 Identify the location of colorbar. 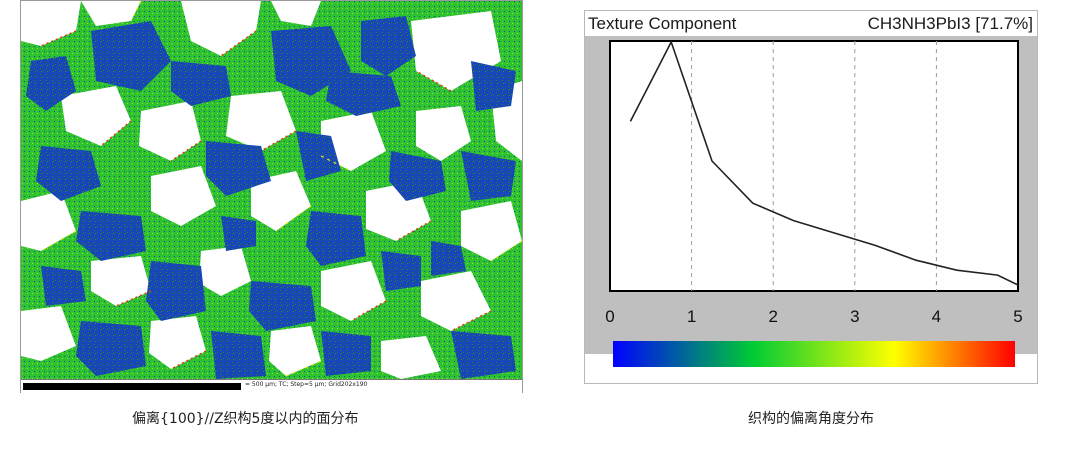
(814, 354).